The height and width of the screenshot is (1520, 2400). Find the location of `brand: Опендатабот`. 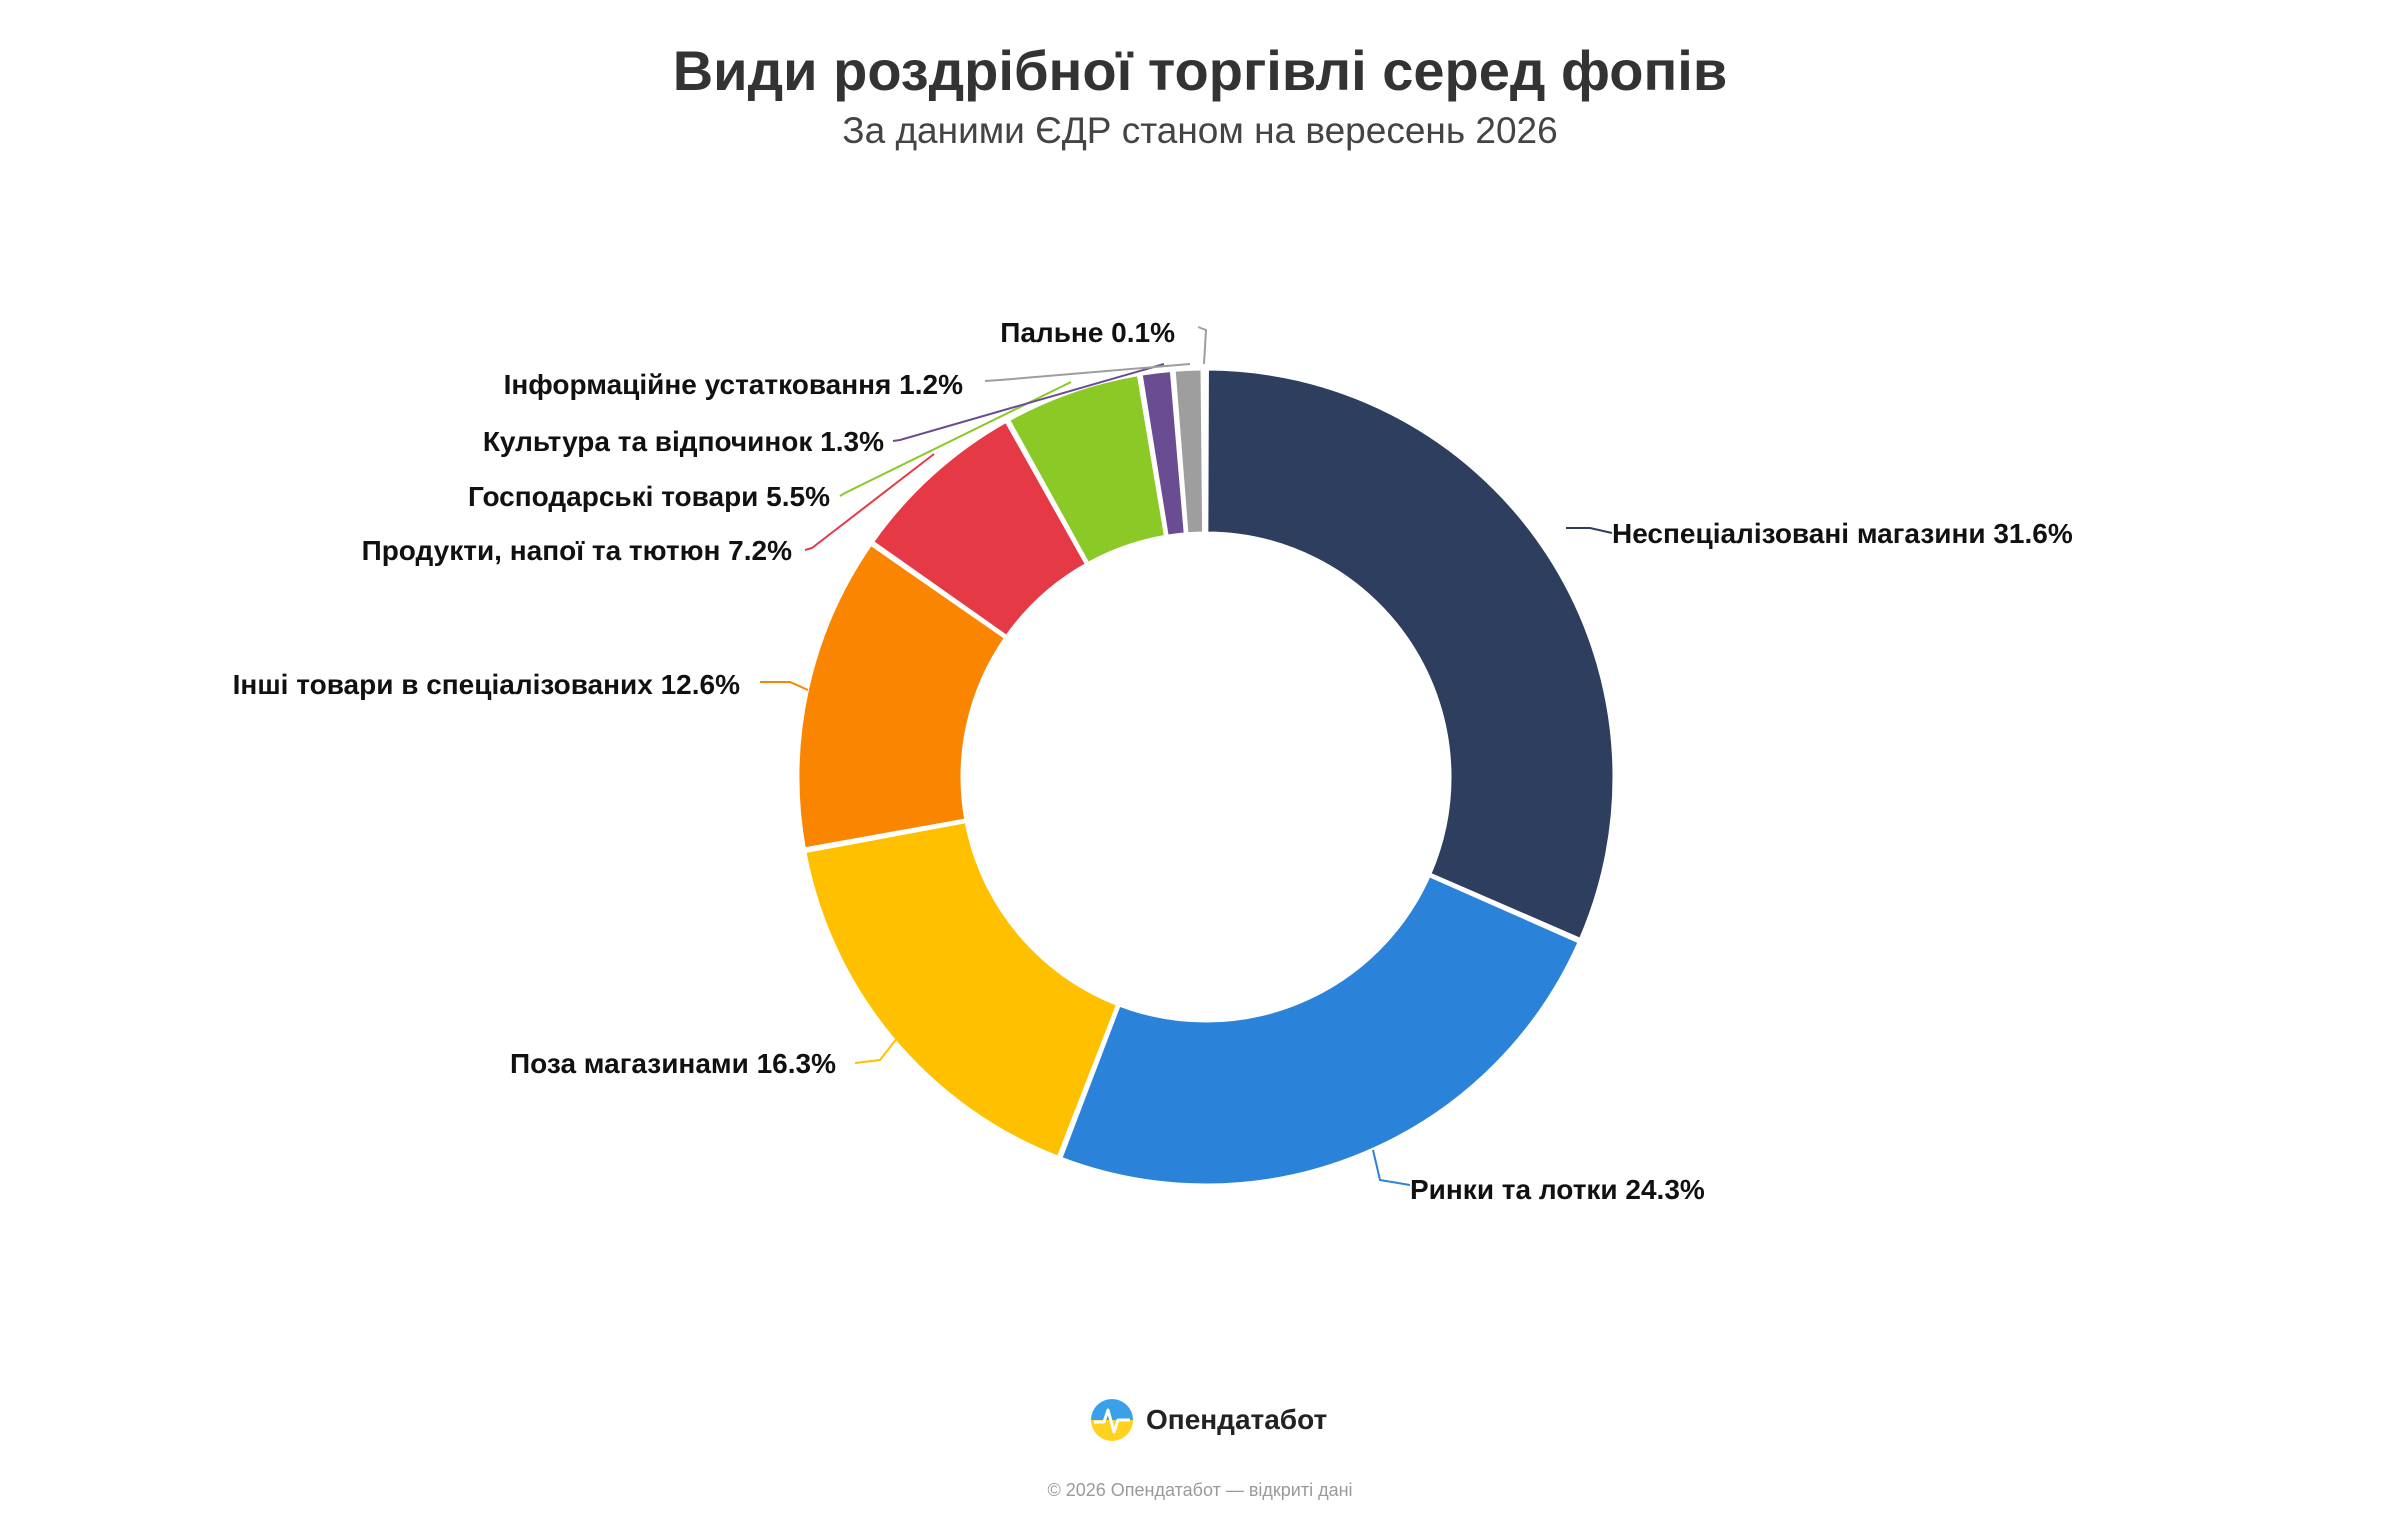

brand: Опендатабот is located at coordinates (1208, 1420).